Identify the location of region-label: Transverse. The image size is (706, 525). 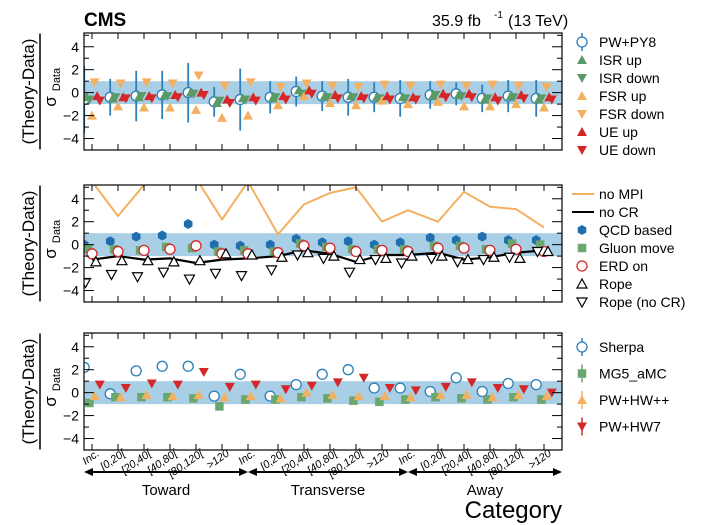
(328, 490).